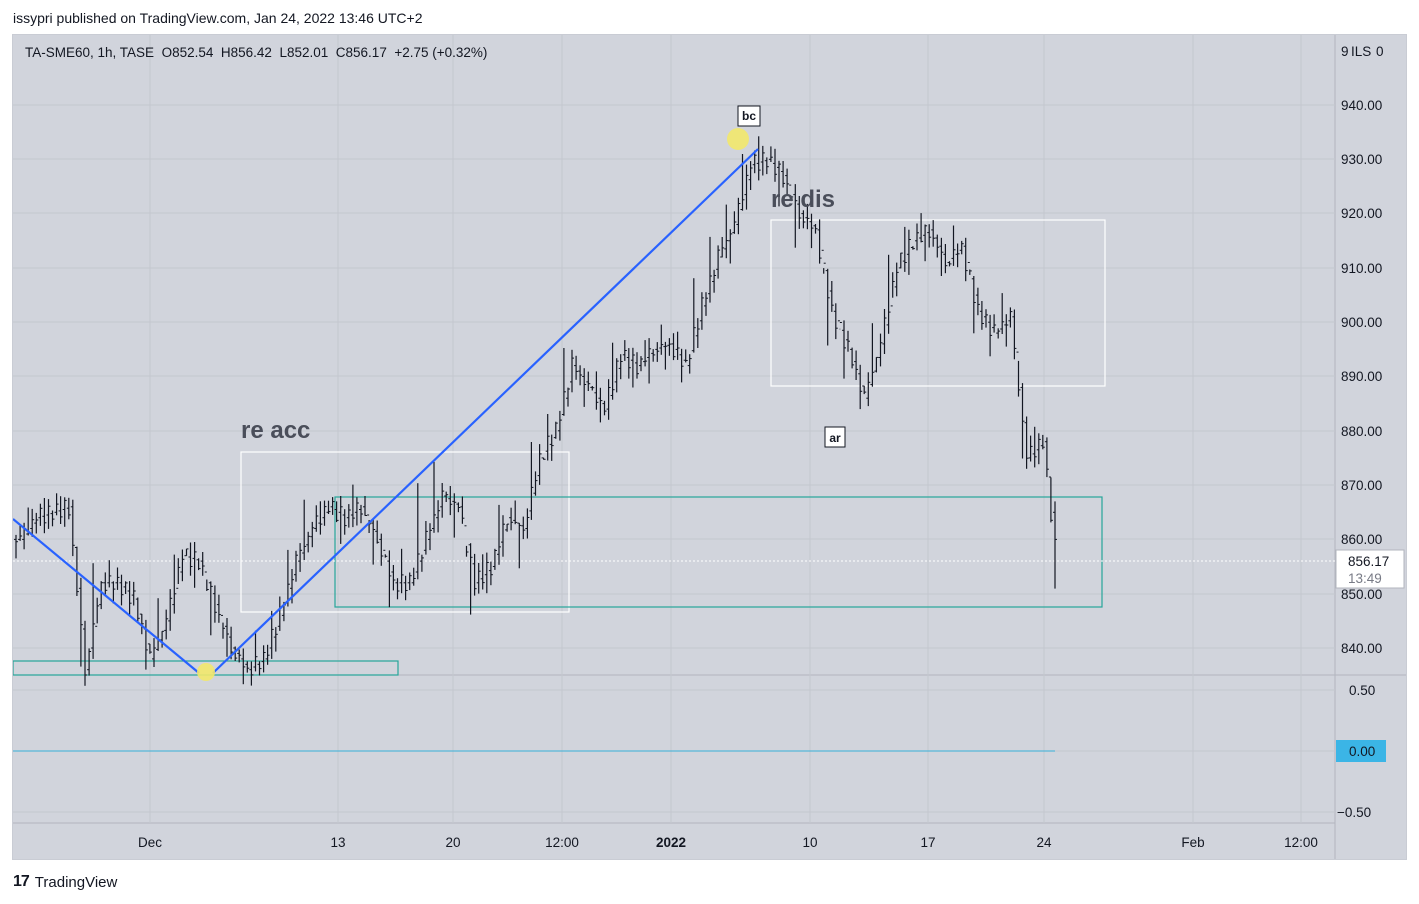 The width and height of the screenshot is (1419, 904). I want to click on price-tick: 910.00, so click(1361, 268).